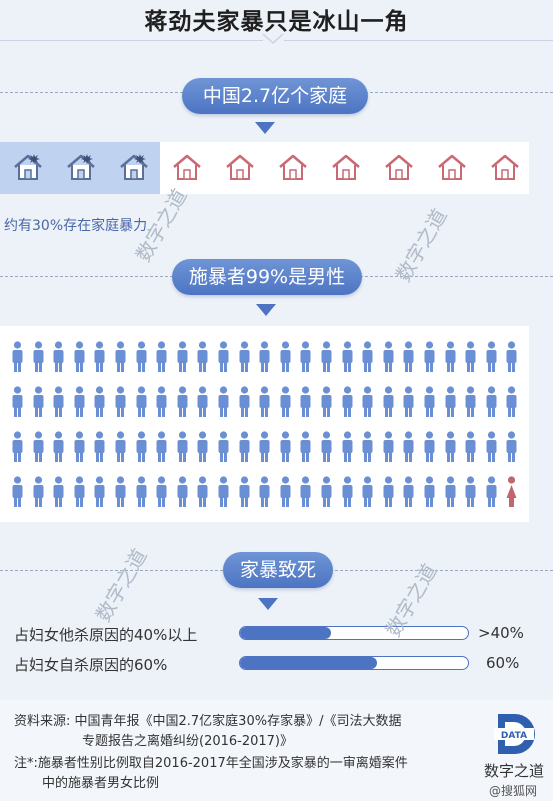  I want to click on bar-value-suicide: 60%, so click(503, 663).